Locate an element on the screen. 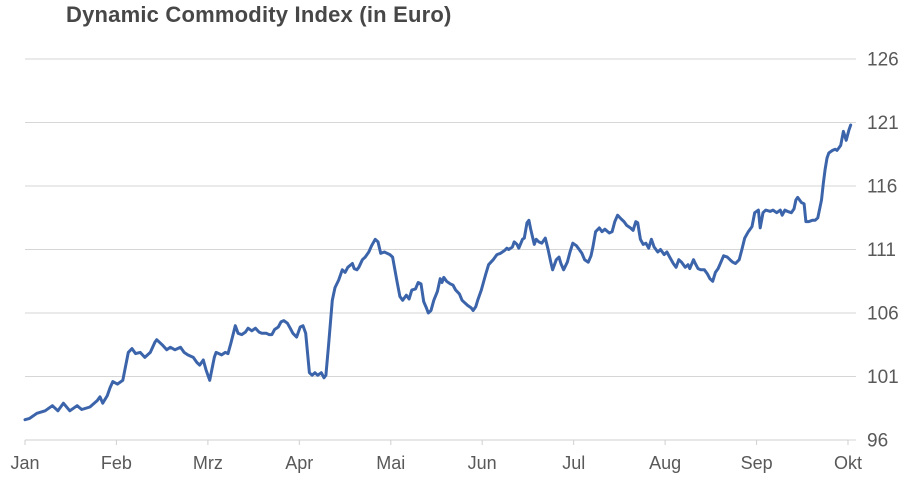  x-axis-tick-label: Okt is located at coordinates (848, 463).